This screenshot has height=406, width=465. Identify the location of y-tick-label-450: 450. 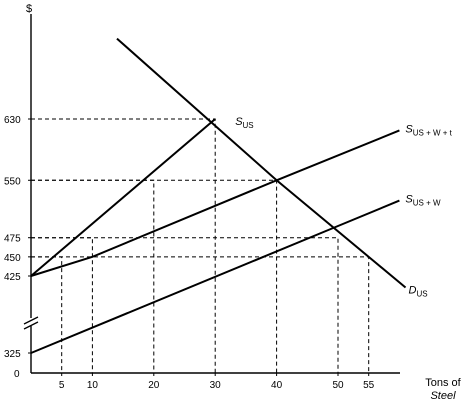
(12, 258).